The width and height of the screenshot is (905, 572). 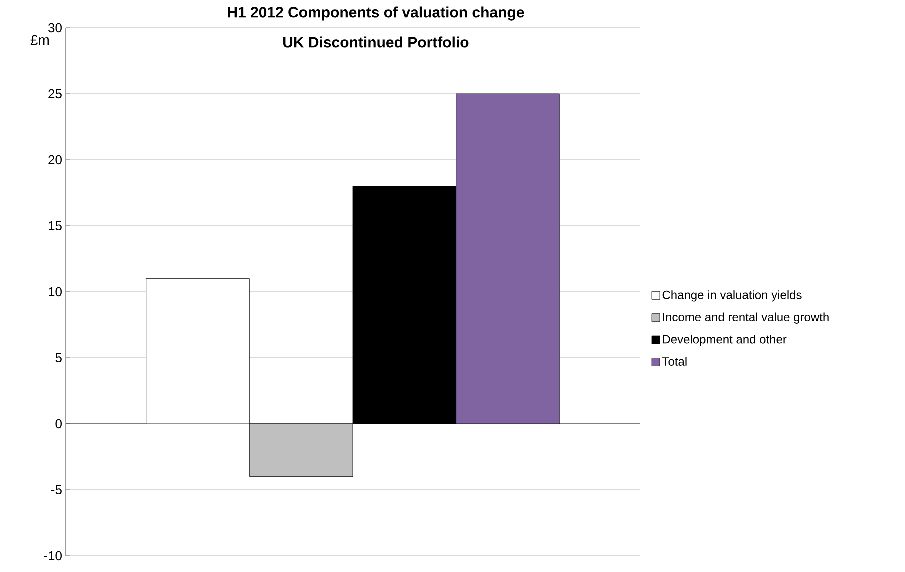 What do you see at coordinates (55, 28) in the screenshot?
I see `y-tick-label: 30` at bounding box center [55, 28].